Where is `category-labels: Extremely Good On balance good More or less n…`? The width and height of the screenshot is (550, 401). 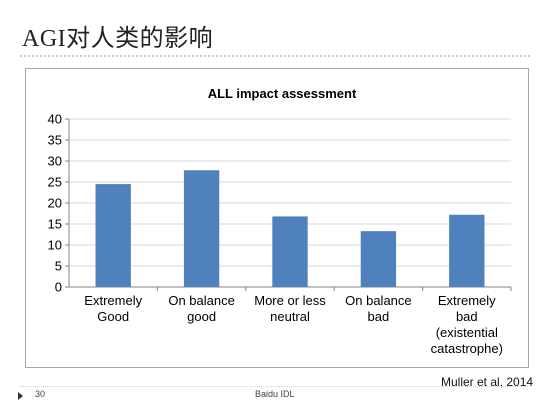 category-labels: Extremely Good On balance good More or less n… is located at coordinates (293, 324).